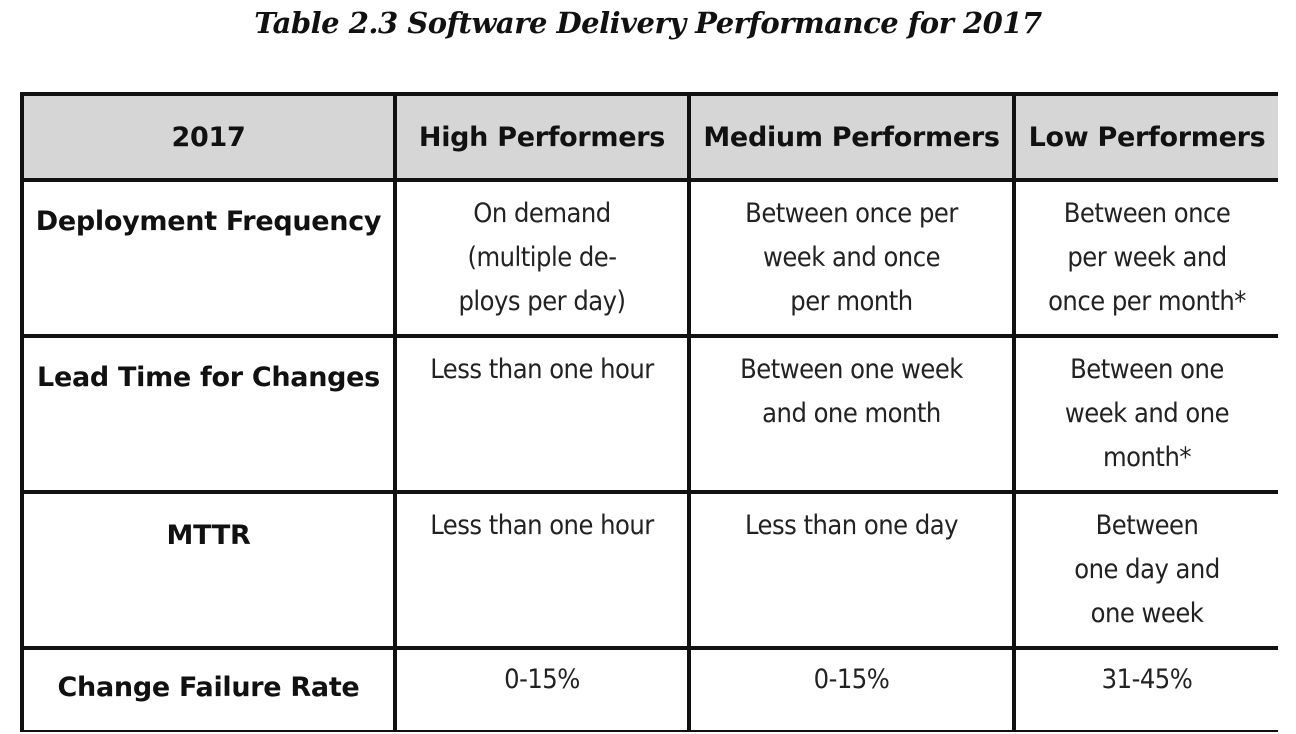 This screenshot has height=734, width=1296. Describe the element at coordinates (851, 525) in the screenshot. I see `cell-line: Less than one day` at that location.